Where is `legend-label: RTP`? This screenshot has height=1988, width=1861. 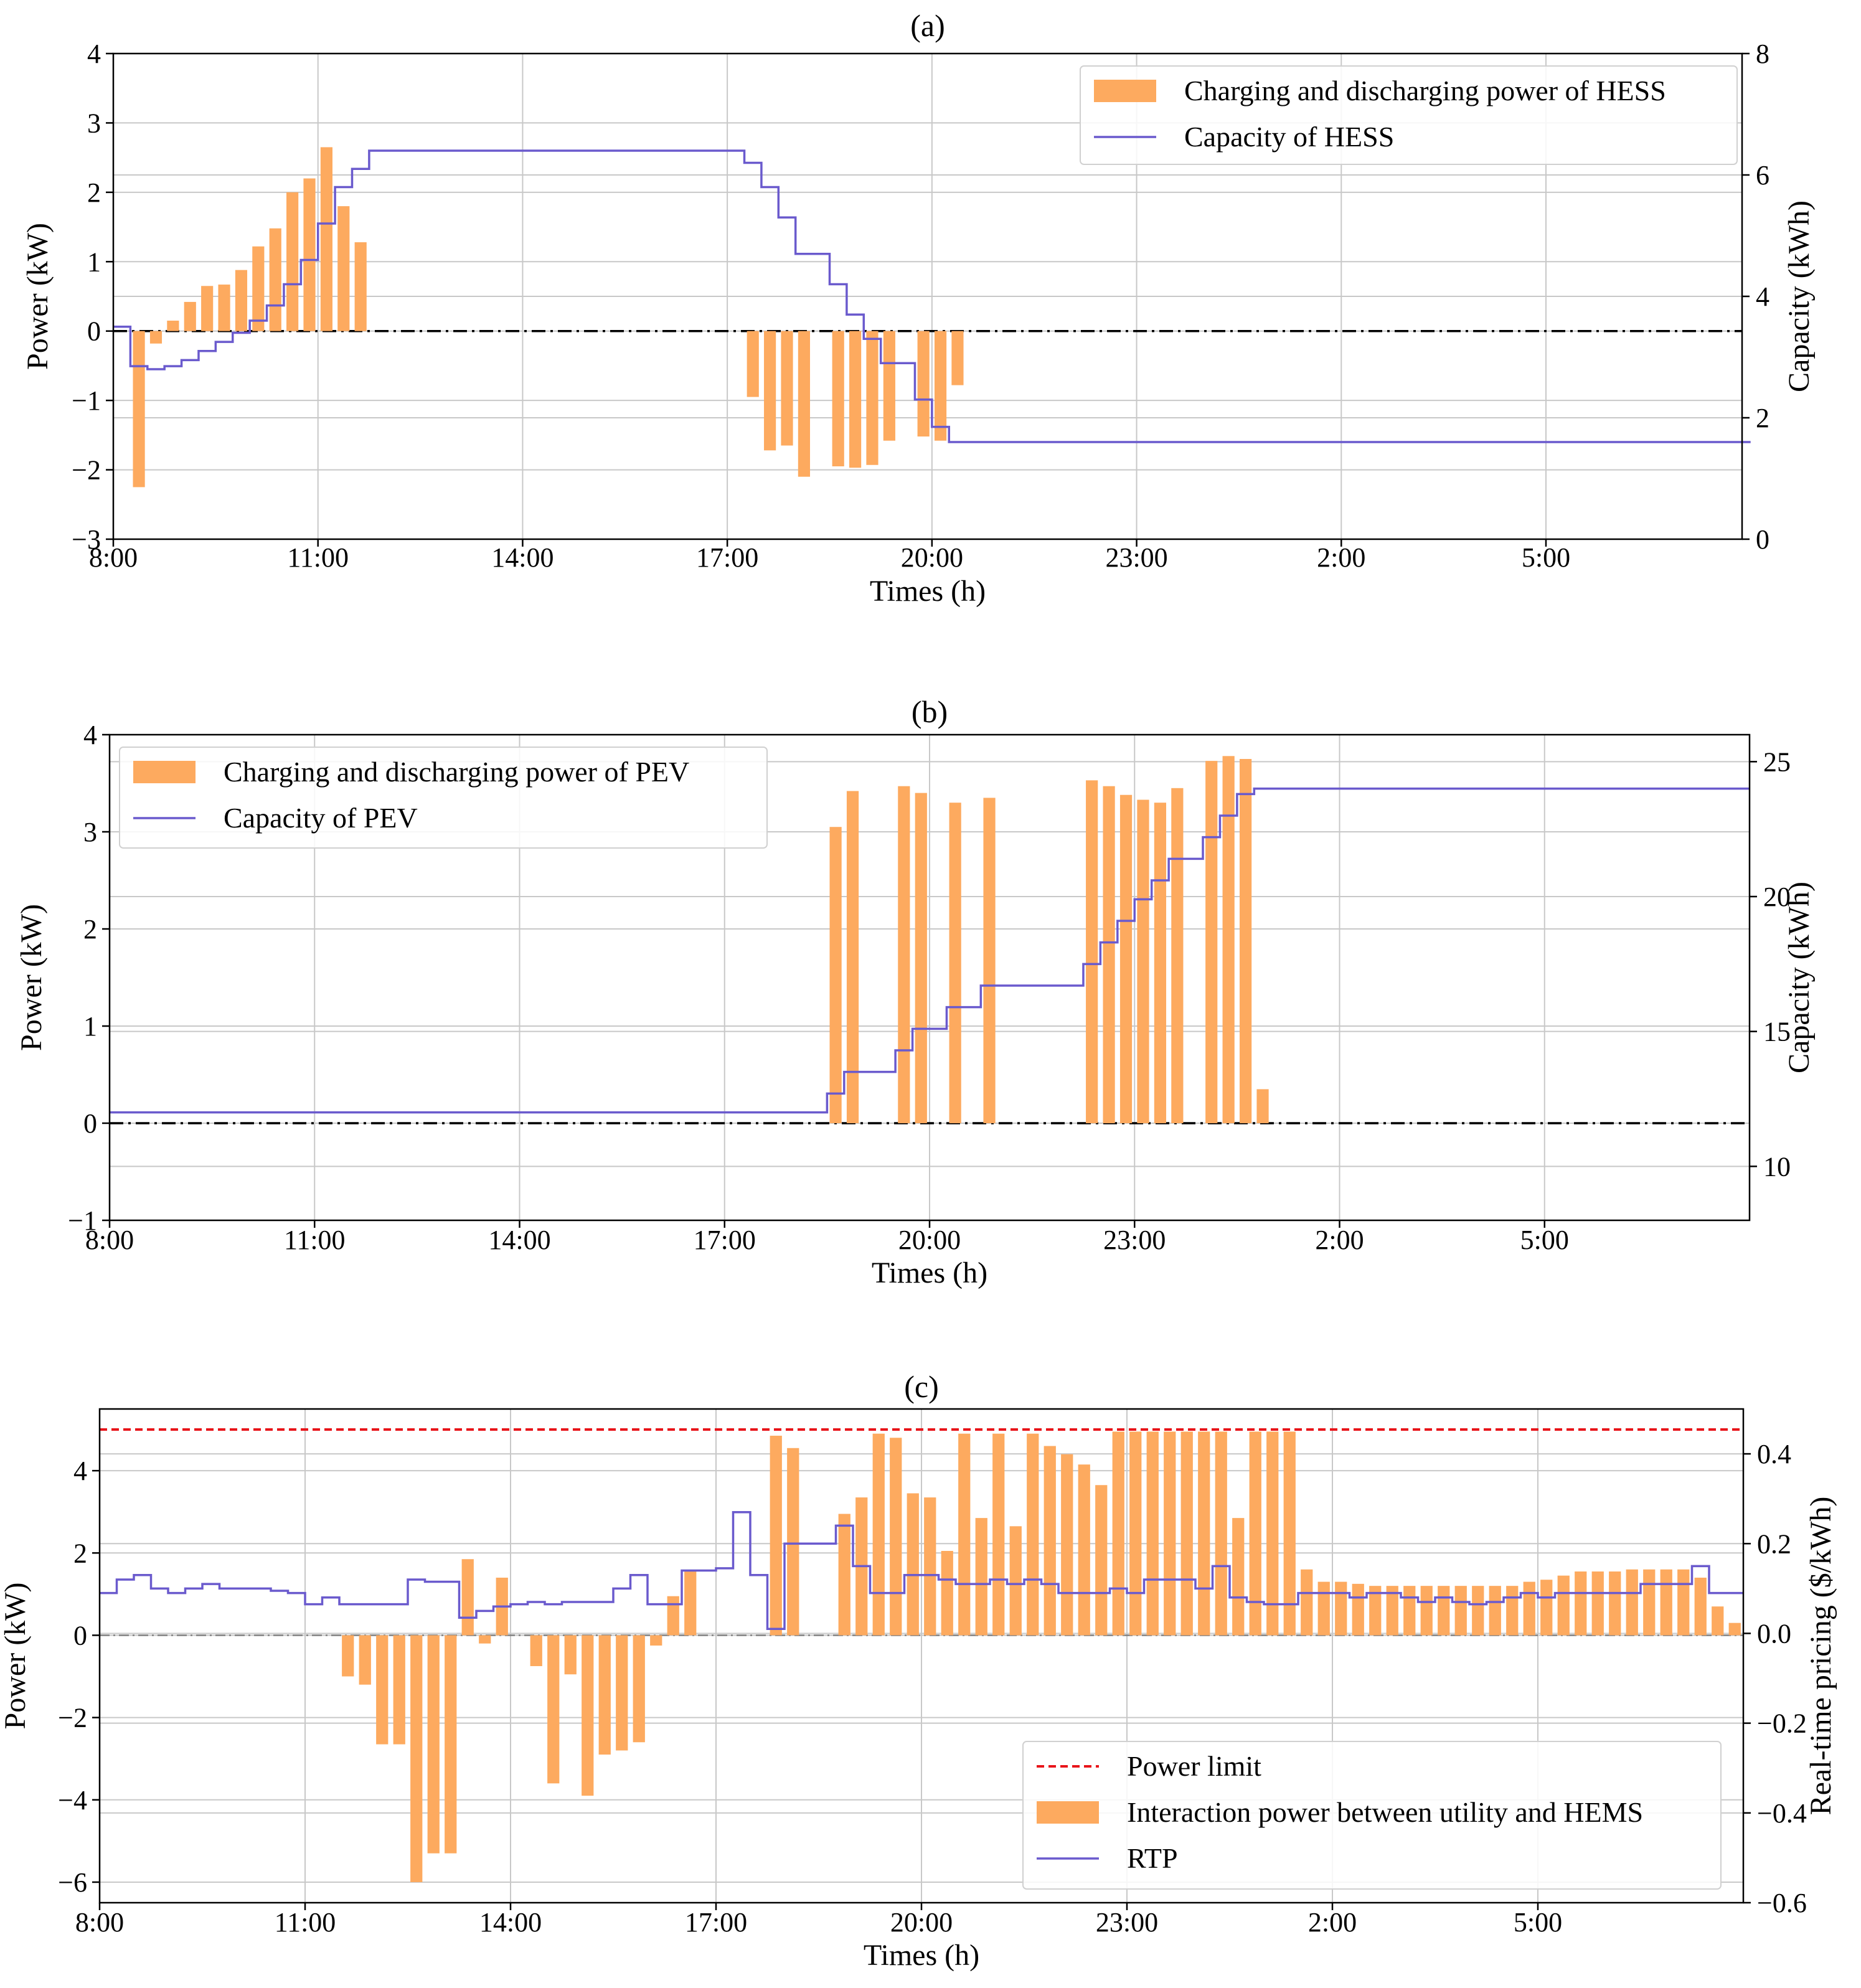
legend-label: RTP is located at coordinates (1152, 1858).